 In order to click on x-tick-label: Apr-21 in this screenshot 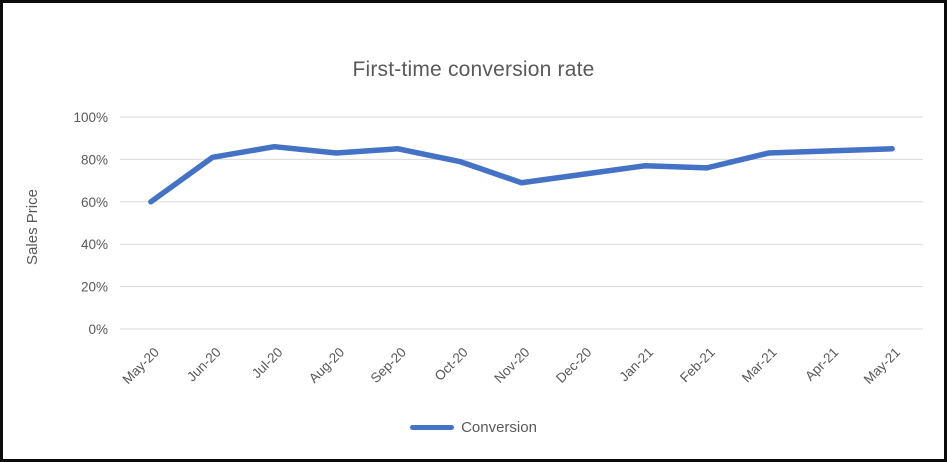, I will do `click(821, 364)`.